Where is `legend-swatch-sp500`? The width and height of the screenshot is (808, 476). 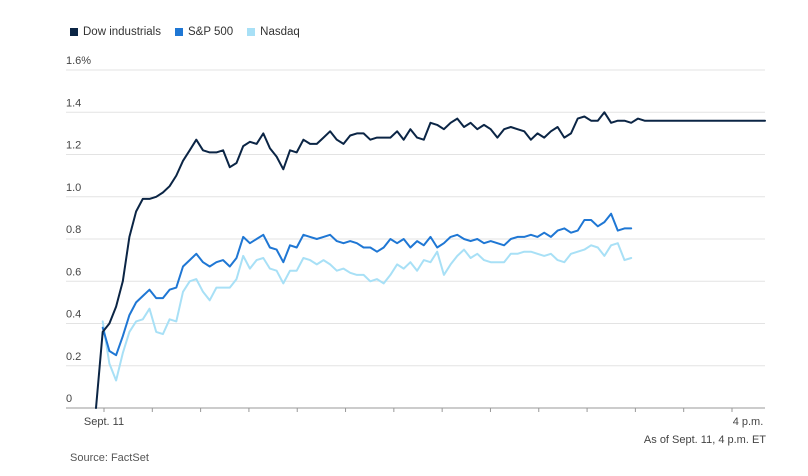 legend-swatch-sp500 is located at coordinates (178, 32).